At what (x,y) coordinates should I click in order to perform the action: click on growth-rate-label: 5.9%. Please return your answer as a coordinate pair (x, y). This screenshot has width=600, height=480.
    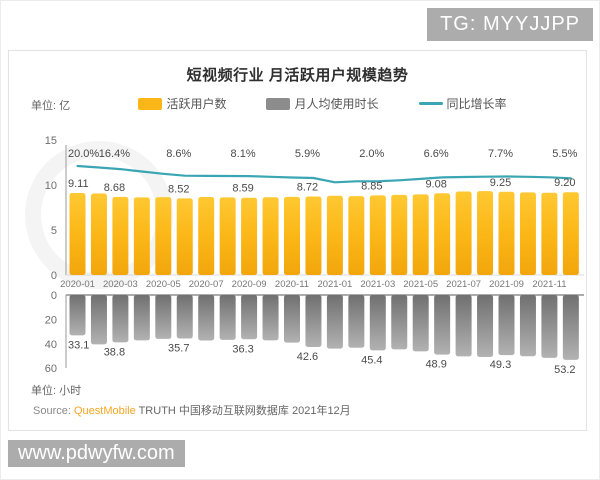
    Looking at the image, I should click on (307, 154).